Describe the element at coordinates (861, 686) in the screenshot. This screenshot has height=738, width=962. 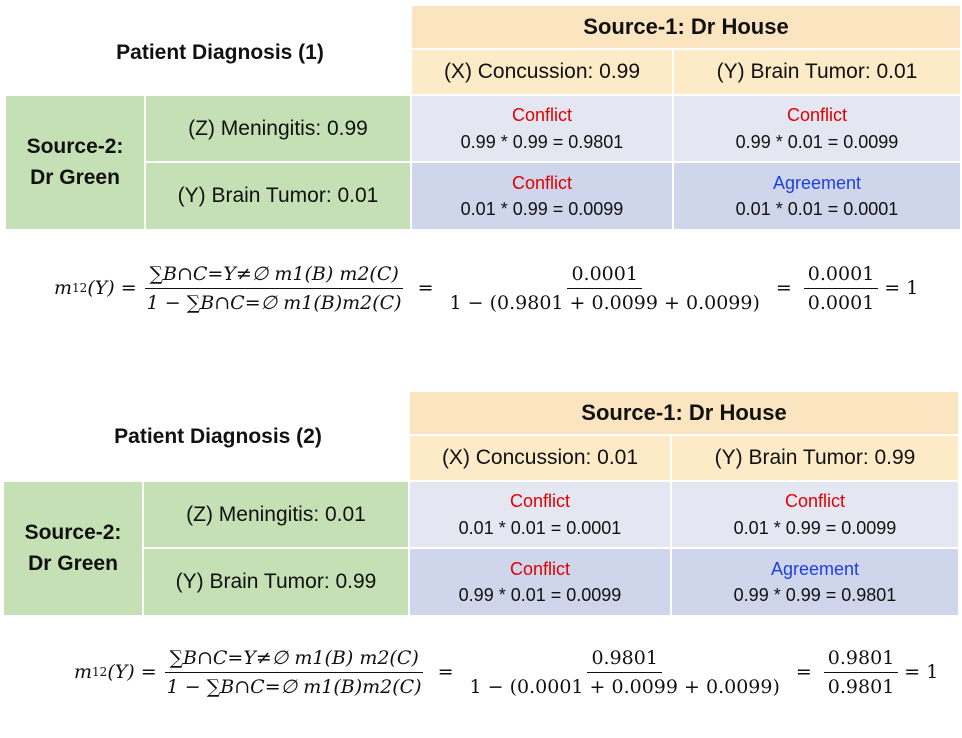
I see `formula-denominator: 0.9801` at that location.